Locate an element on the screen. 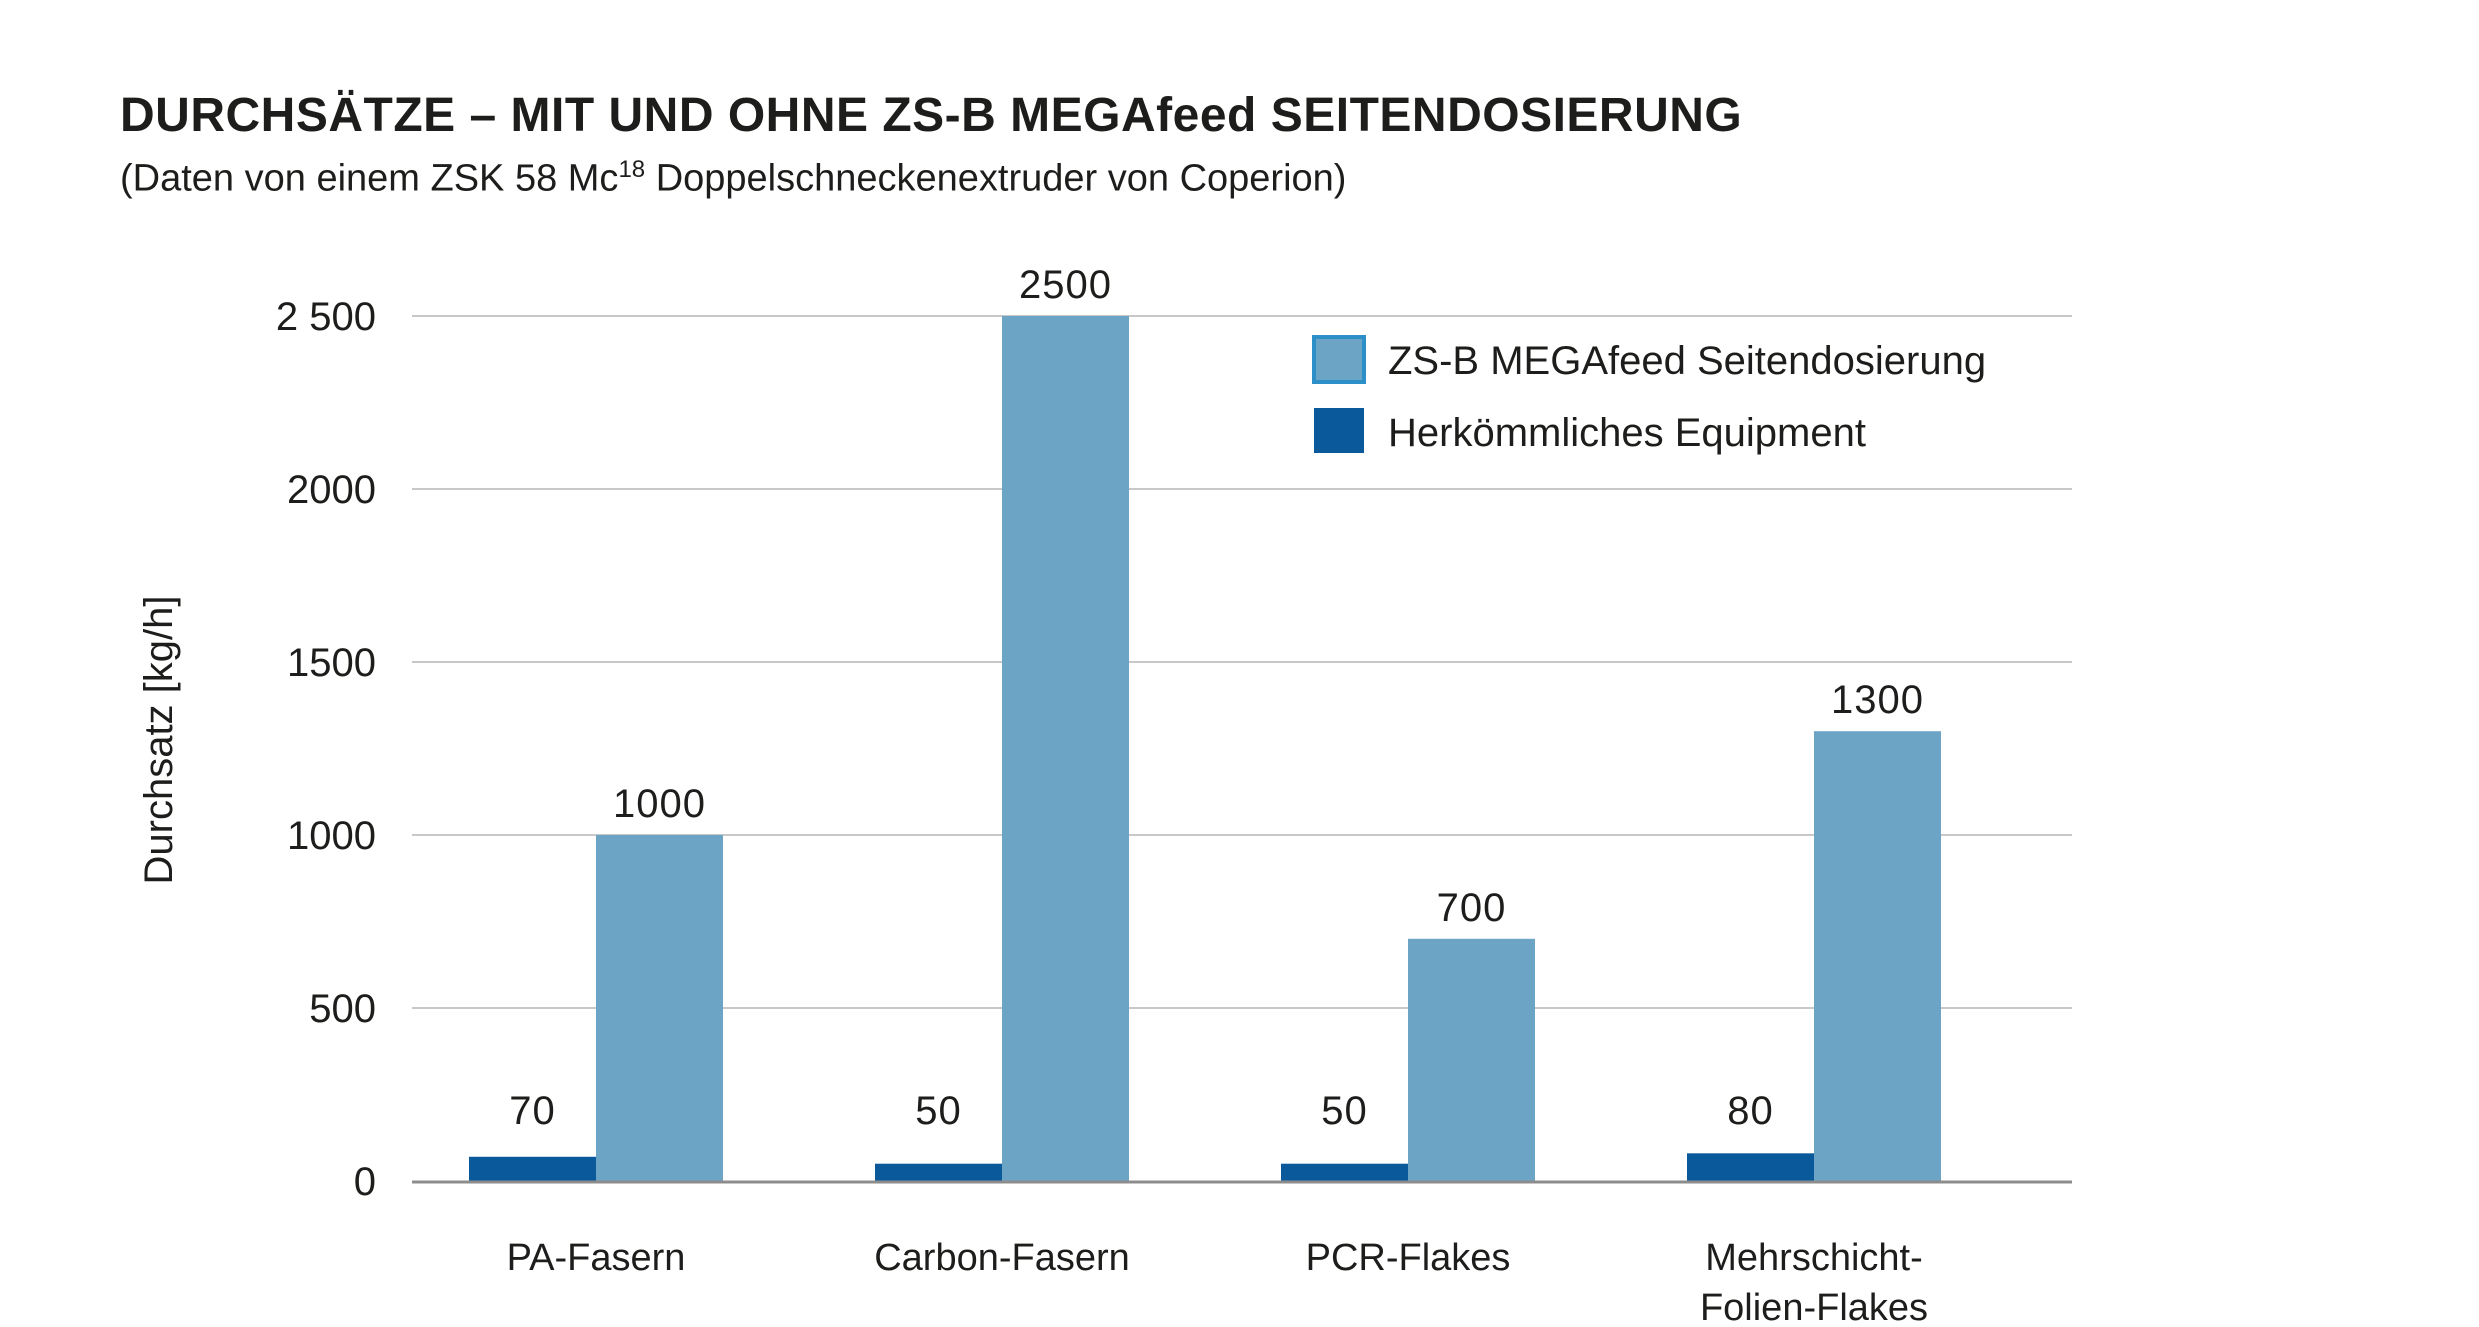  y-tick-label: 1500 is located at coordinates (331, 663).